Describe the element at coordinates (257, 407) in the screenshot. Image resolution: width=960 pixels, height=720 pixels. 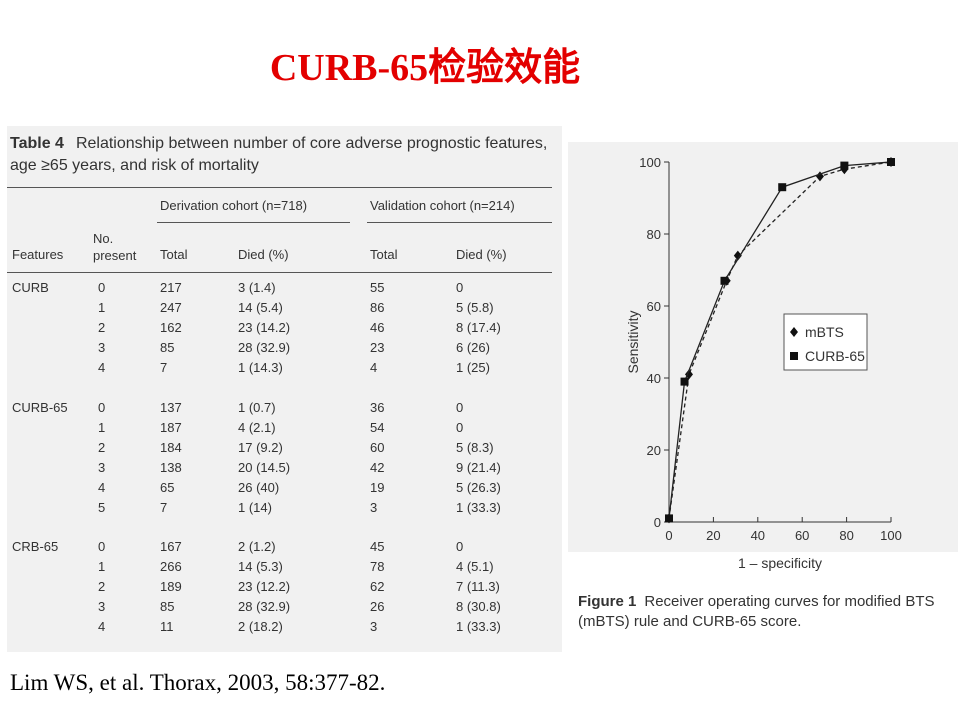
I see `deriv-died-cell: 1 (0.7)` at that location.